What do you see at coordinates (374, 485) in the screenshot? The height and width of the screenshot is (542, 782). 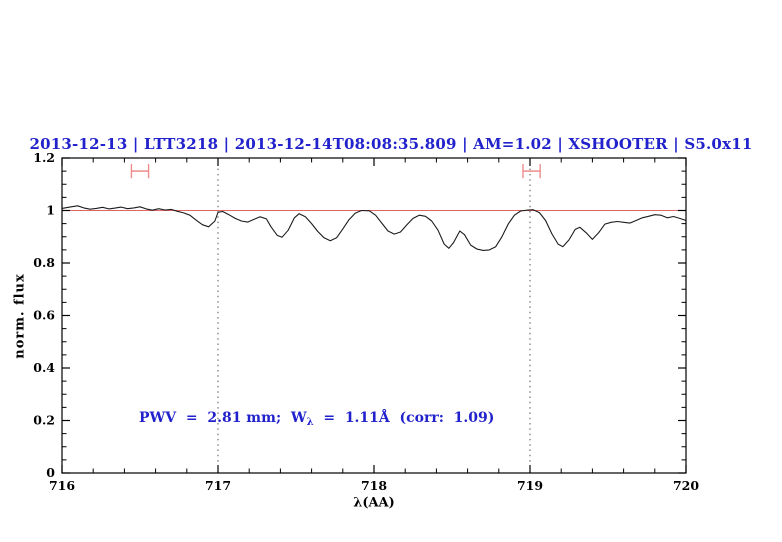 I see `x-tick-label: 718` at bounding box center [374, 485].